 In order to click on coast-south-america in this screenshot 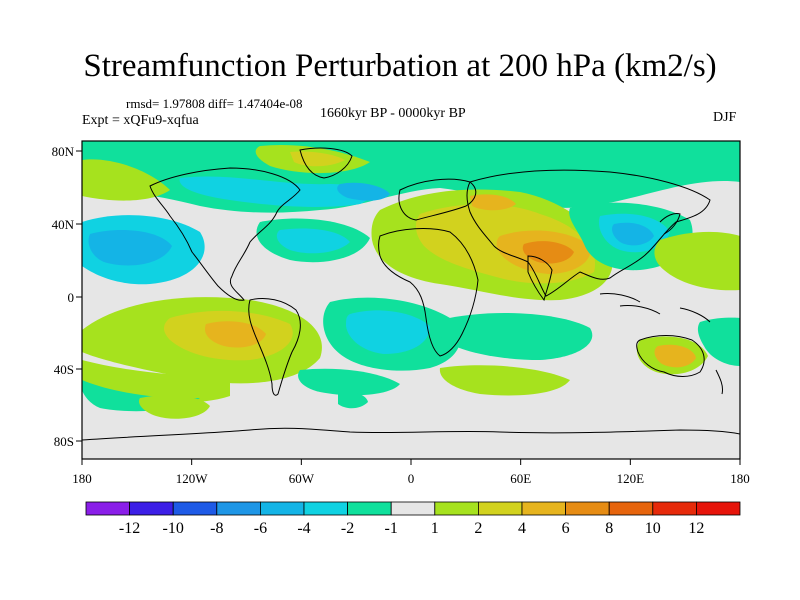, I will do `click(274, 346)`.